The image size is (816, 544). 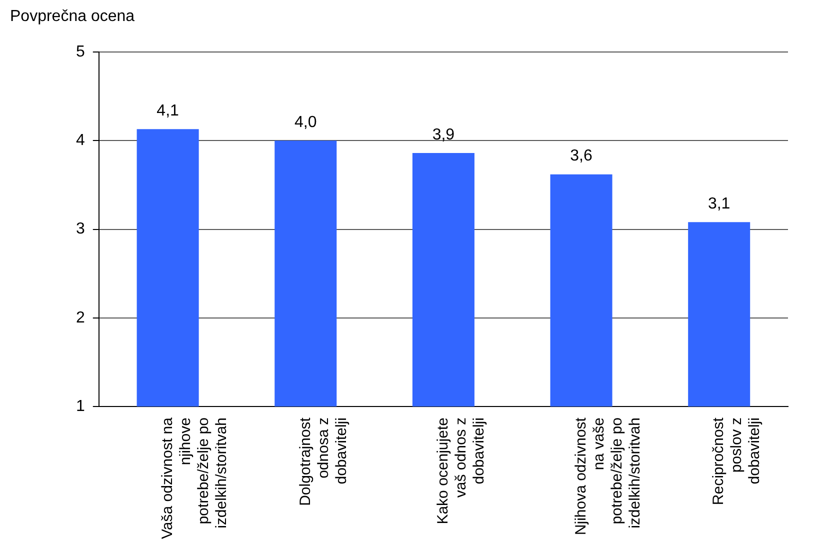 I want to click on y-tick-label: 1, so click(x=80, y=406).